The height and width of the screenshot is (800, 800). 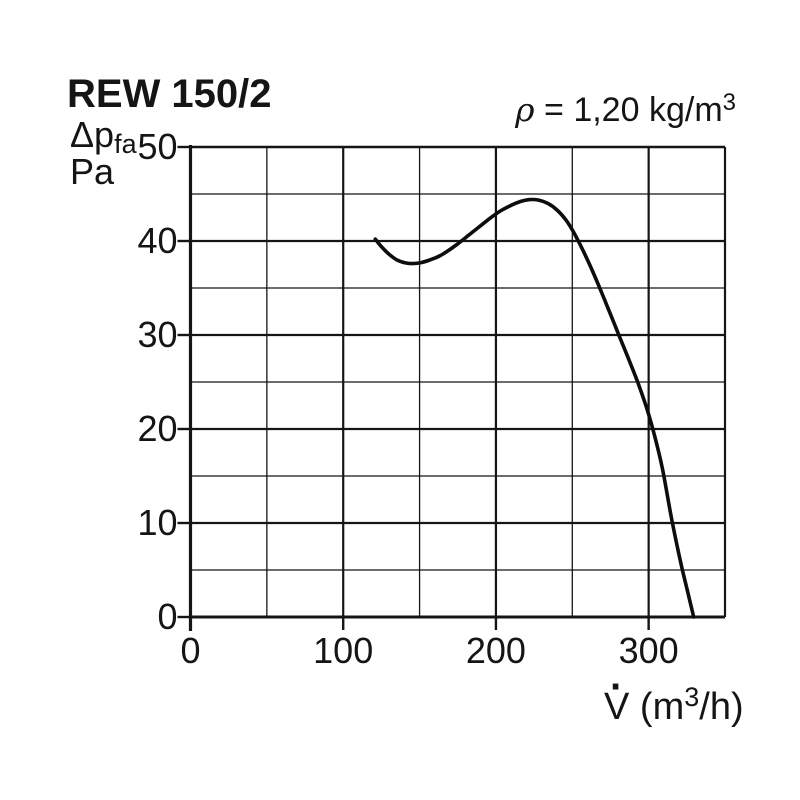 I want to click on y-axis-title: Δpfa Pa, so click(x=103, y=153).